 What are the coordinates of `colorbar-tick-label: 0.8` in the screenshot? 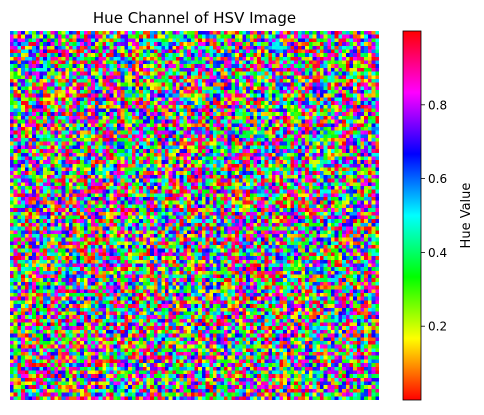 It's located at (437, 105).